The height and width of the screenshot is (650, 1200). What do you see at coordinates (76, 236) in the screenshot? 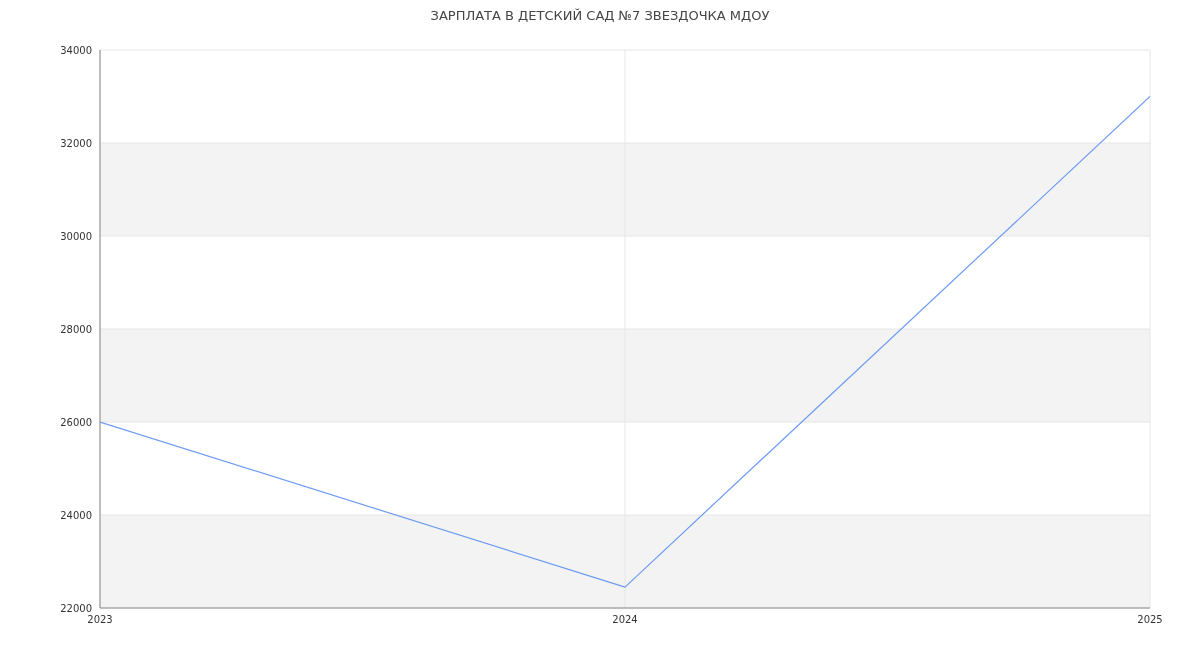
I see `y-tick-label: 30000` at bounding box center [76, 236].